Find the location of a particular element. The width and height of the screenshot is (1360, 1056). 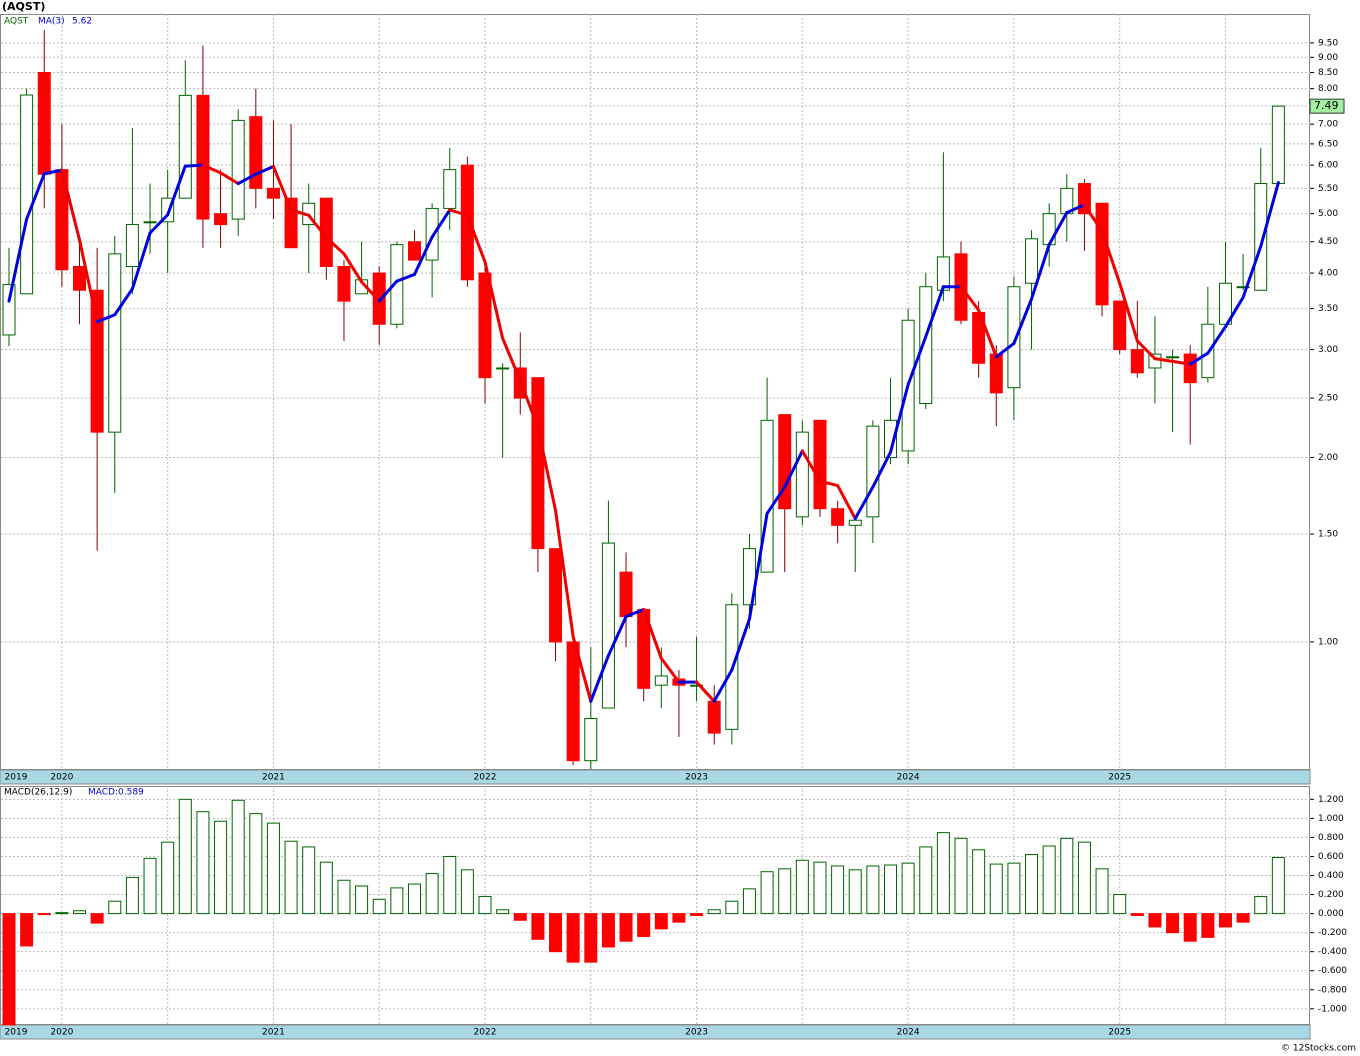

y-tick-label: 1.00 is located at coordinates (1328, 642).